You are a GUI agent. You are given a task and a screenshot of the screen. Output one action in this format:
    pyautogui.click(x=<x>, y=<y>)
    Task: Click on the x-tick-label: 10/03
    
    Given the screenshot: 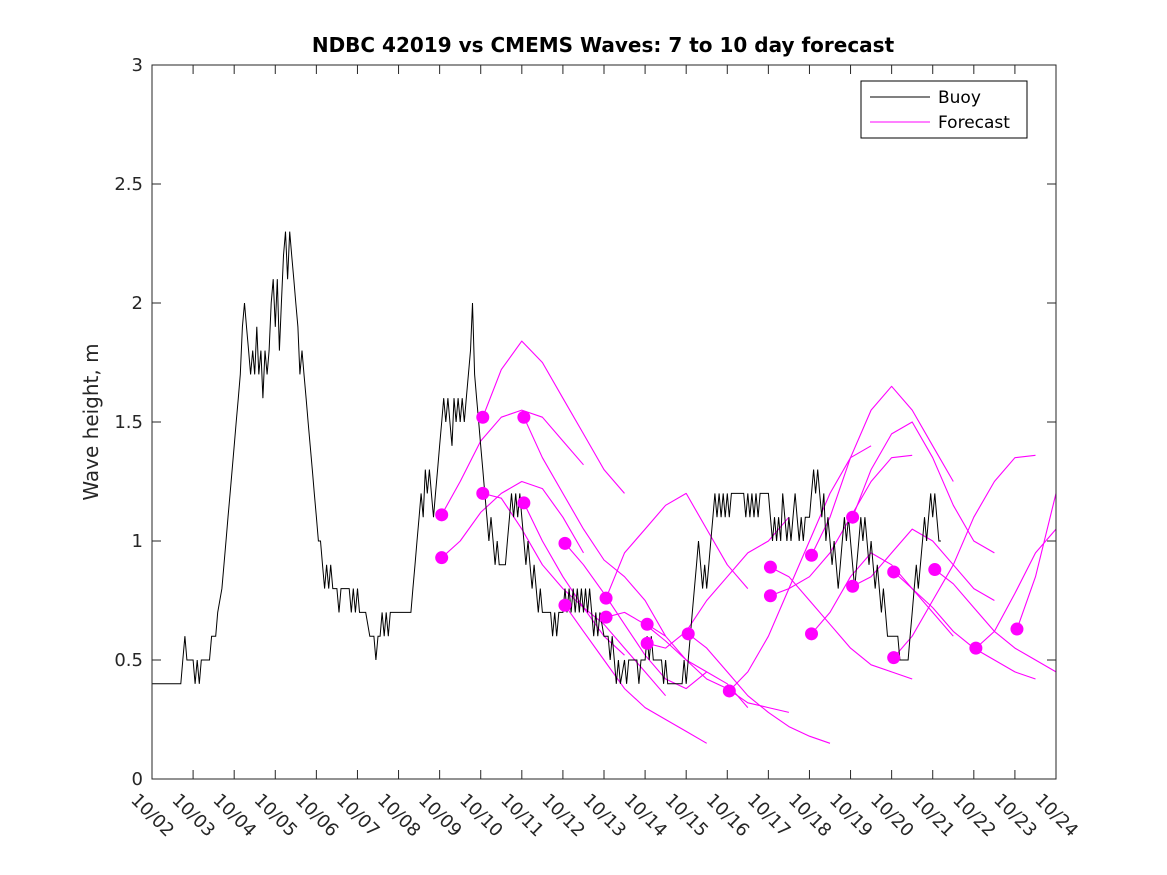 What is the action you would take?
    pyautogui.click(x=194, y=816)
    